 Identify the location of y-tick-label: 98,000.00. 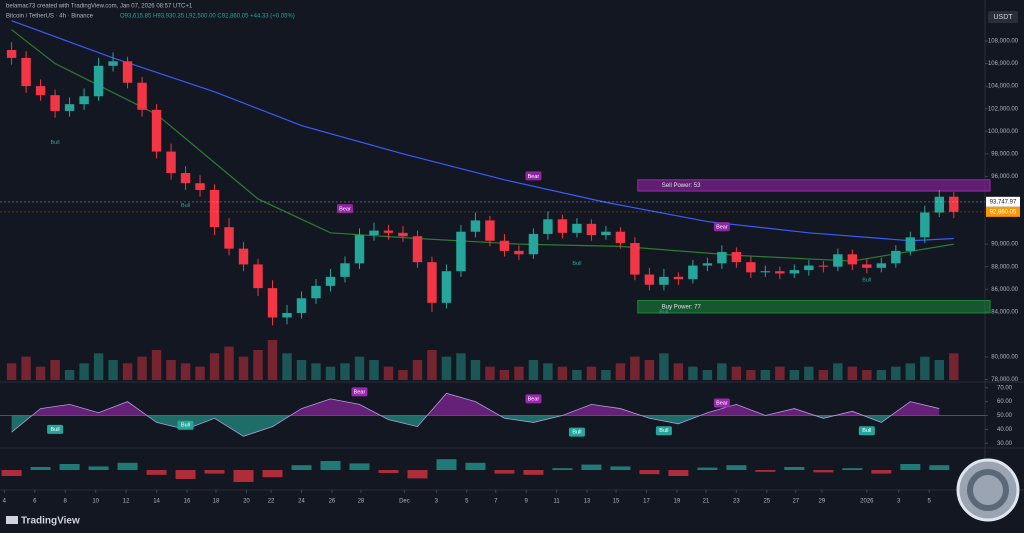
(1004, 154).